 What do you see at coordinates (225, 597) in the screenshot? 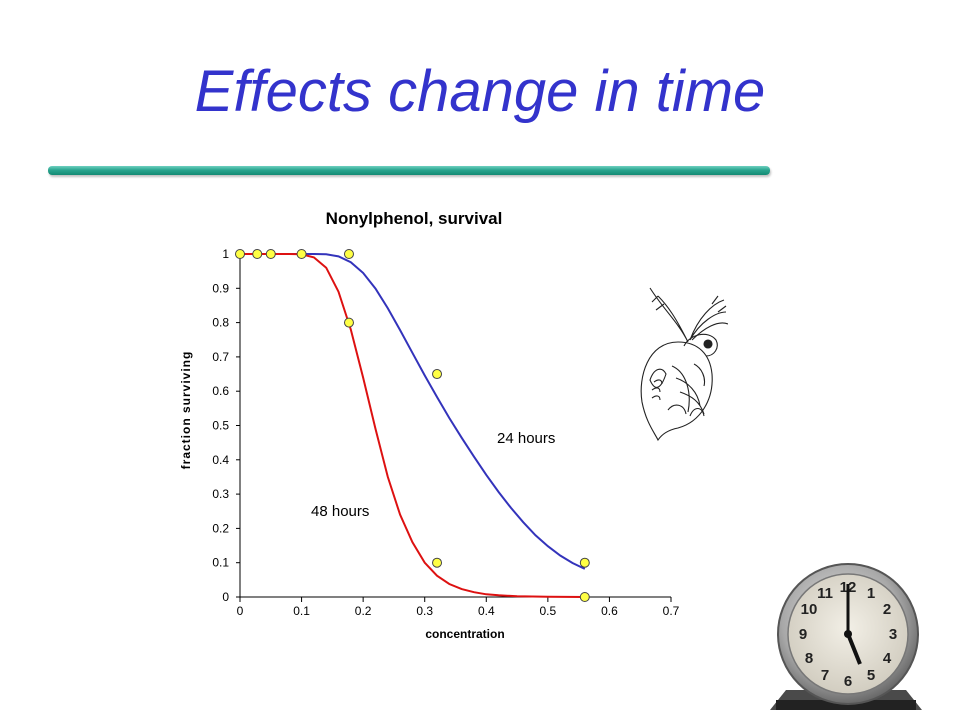
I see `y-tick-label: 0` at bounding box center [225, 597].